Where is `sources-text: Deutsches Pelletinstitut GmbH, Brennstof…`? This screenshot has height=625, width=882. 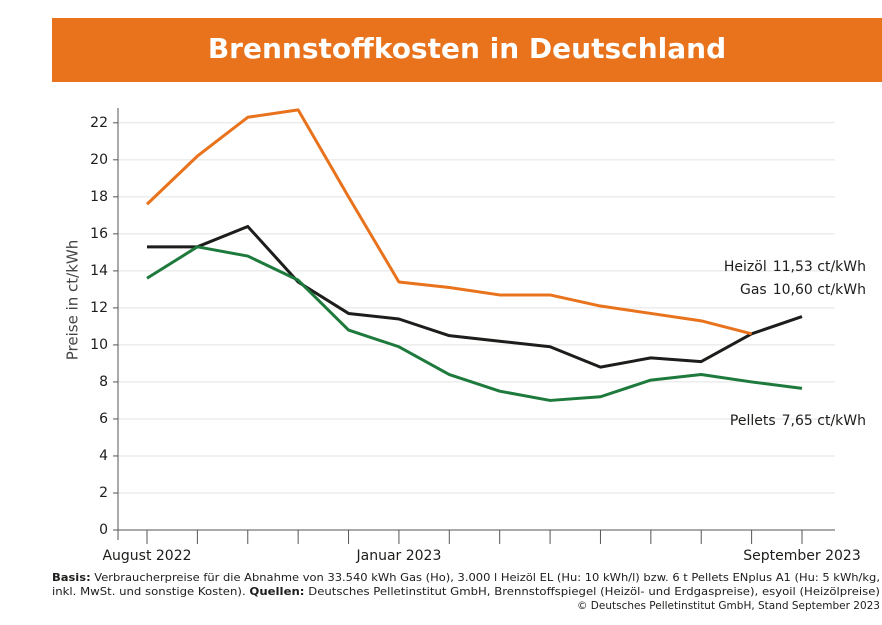
sources-text: Deutsches Pelletinstitut GmbH, Brennstof… is located at coordinates (594, 592).